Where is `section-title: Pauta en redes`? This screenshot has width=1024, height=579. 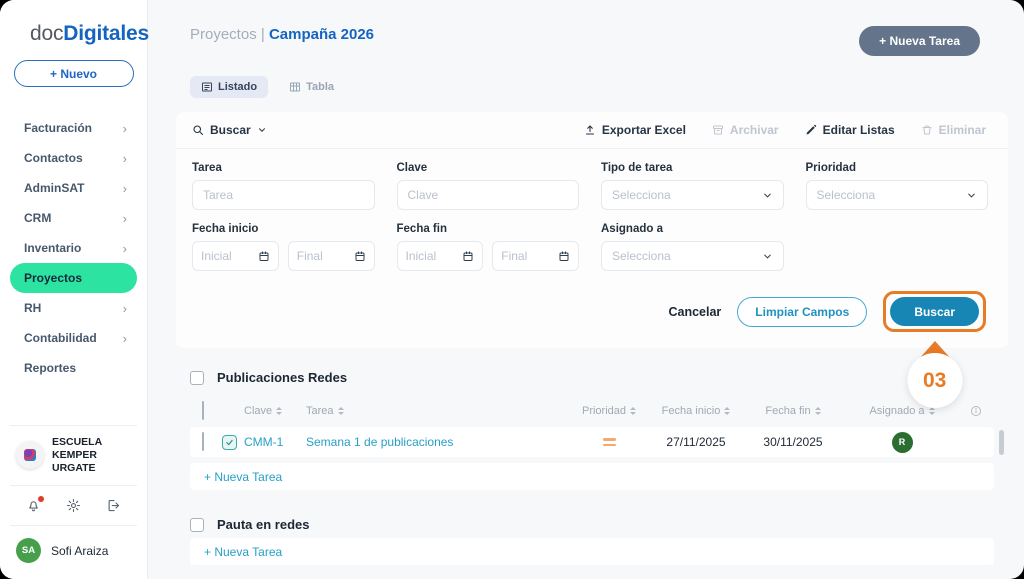 section-title: Pauta en redes is located at coordinates (263, 524).